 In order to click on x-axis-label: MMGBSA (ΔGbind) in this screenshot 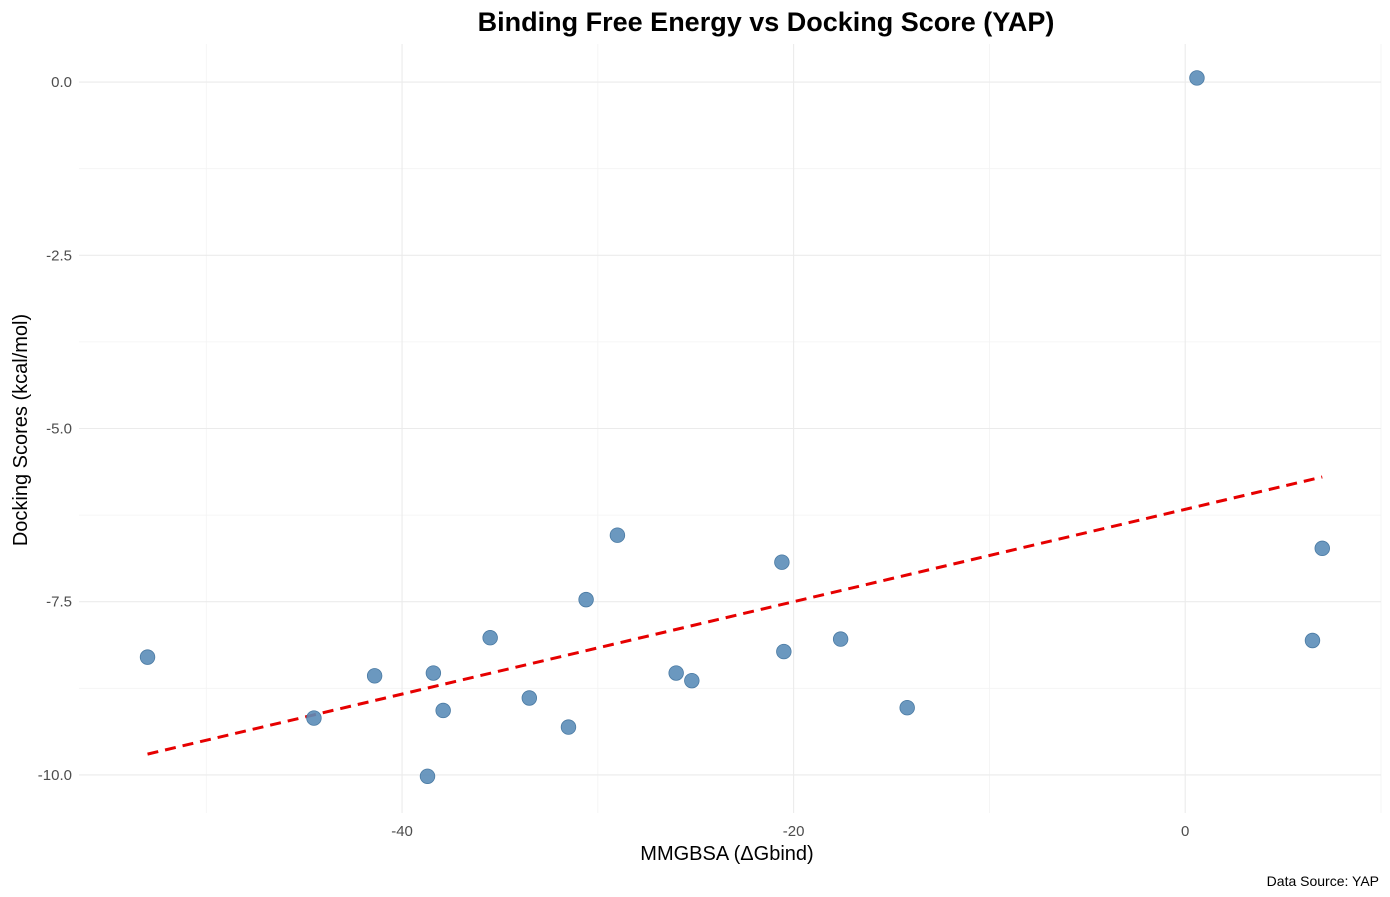, I will do `click(726, 854)`.